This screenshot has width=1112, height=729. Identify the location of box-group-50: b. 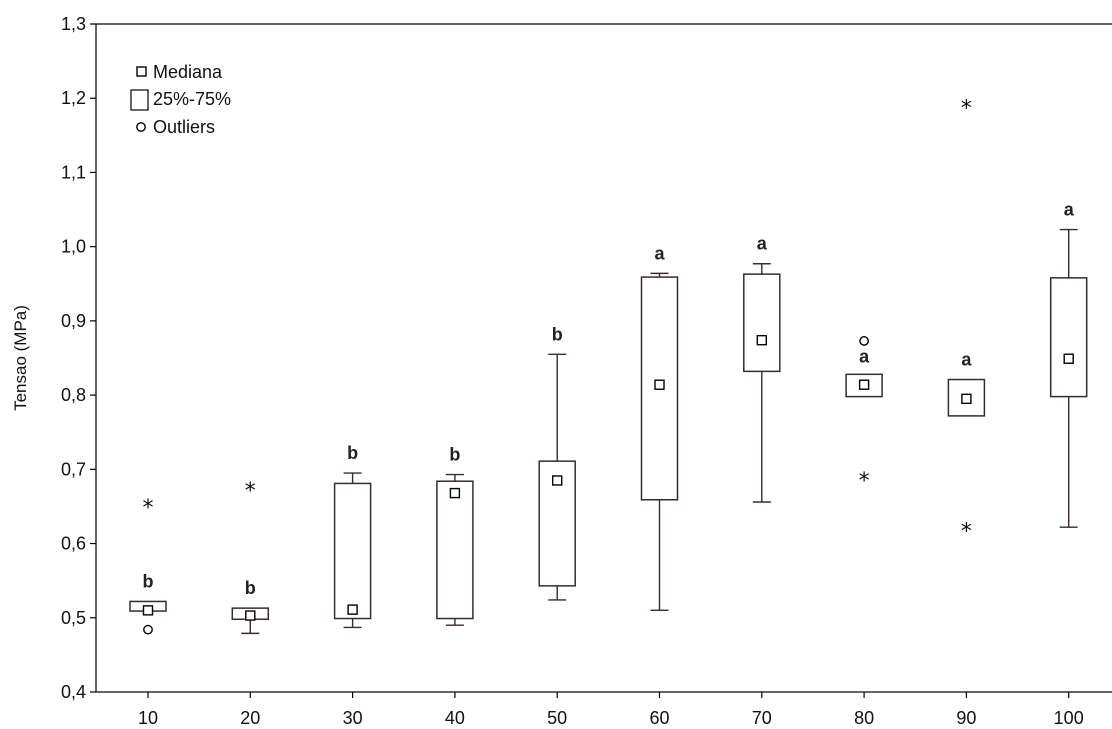
(557, 462).